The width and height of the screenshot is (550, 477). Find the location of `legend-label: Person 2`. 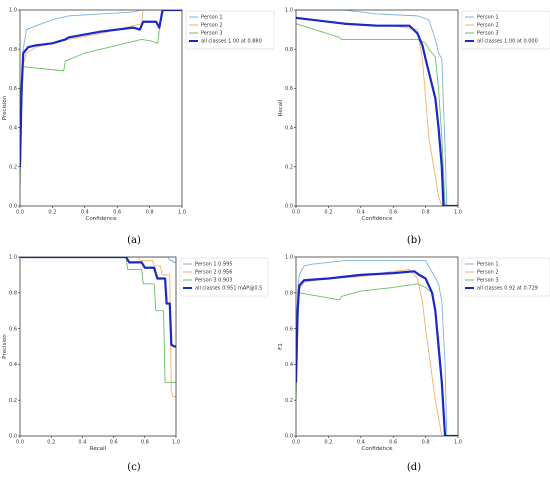

legend-label: Person 2 is located at coordinates (488, 26).